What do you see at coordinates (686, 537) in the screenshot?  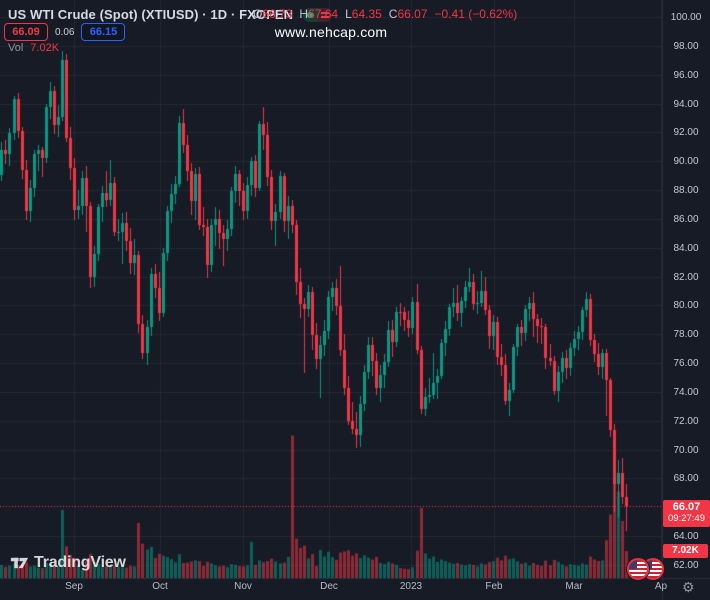 I see `price-tick-label: 64.00` at bounding box center [686, 537].